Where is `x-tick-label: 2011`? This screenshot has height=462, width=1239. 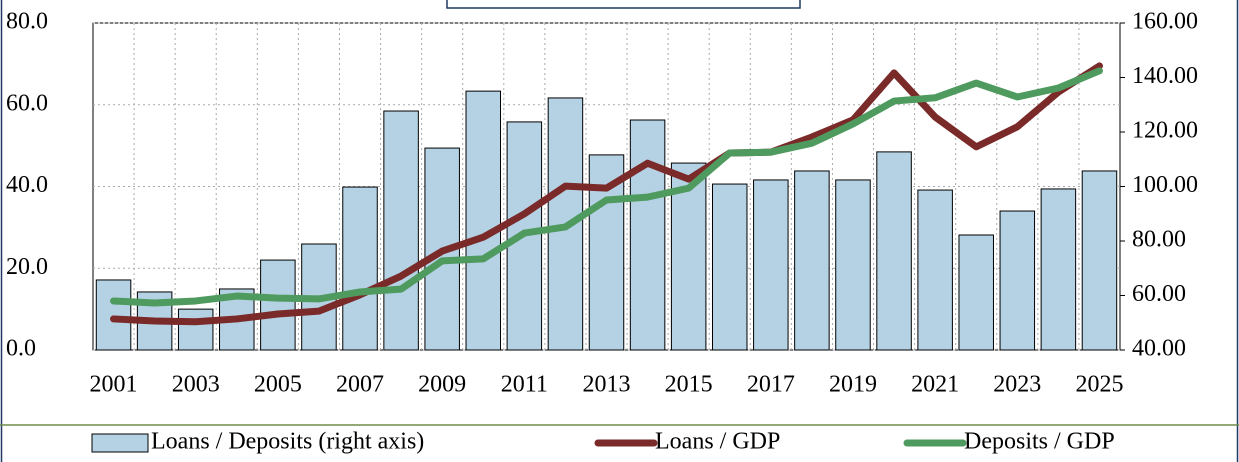 x-tick-label: 2011 is located at coordinates (524, 385).